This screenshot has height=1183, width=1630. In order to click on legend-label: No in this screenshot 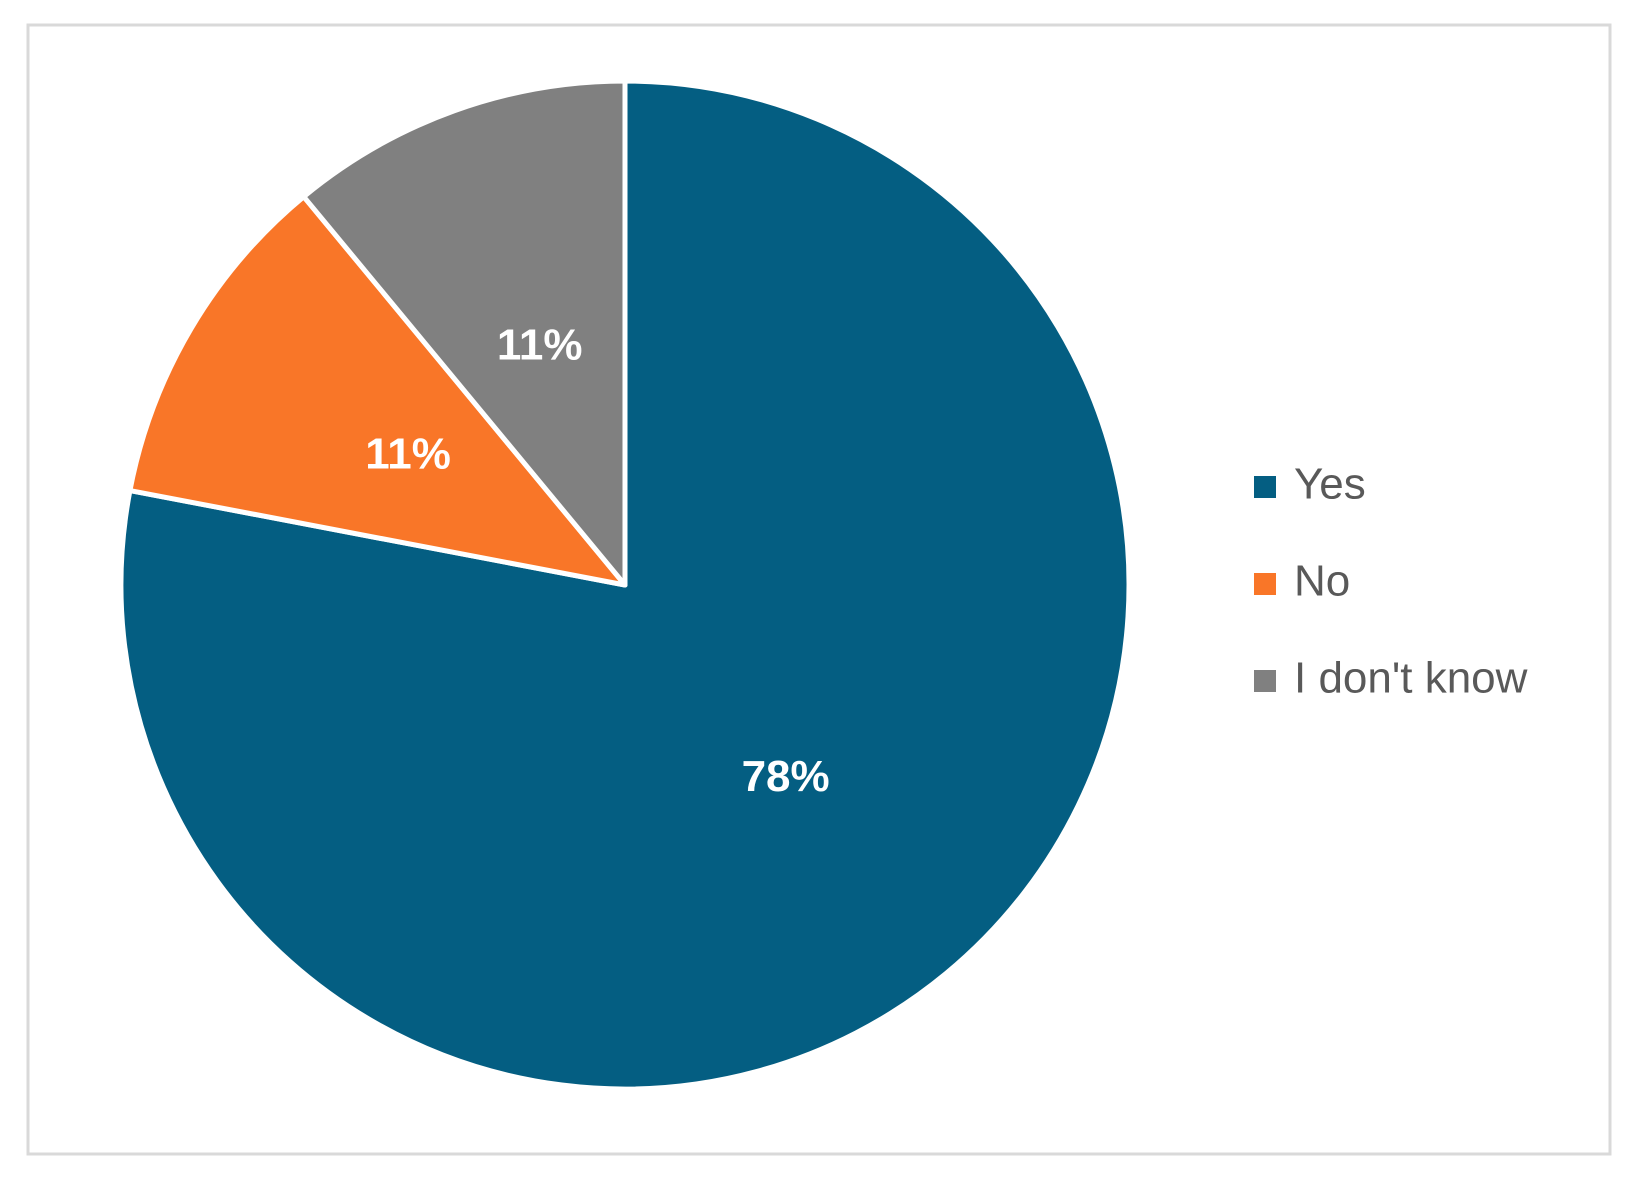, I will do `click(1322, 581)`.